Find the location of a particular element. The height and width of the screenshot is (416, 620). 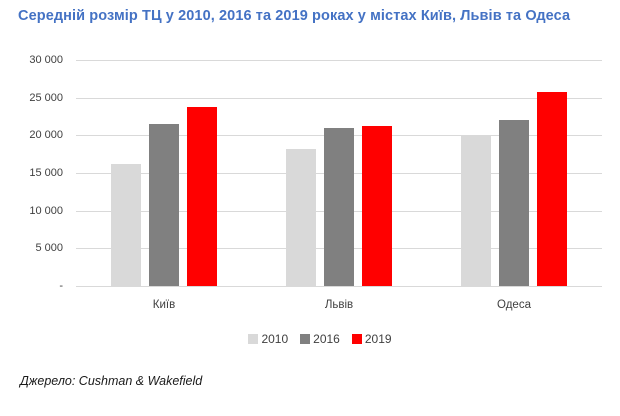

legend-label-2016: 2016 is located at coordinates (326, 339).